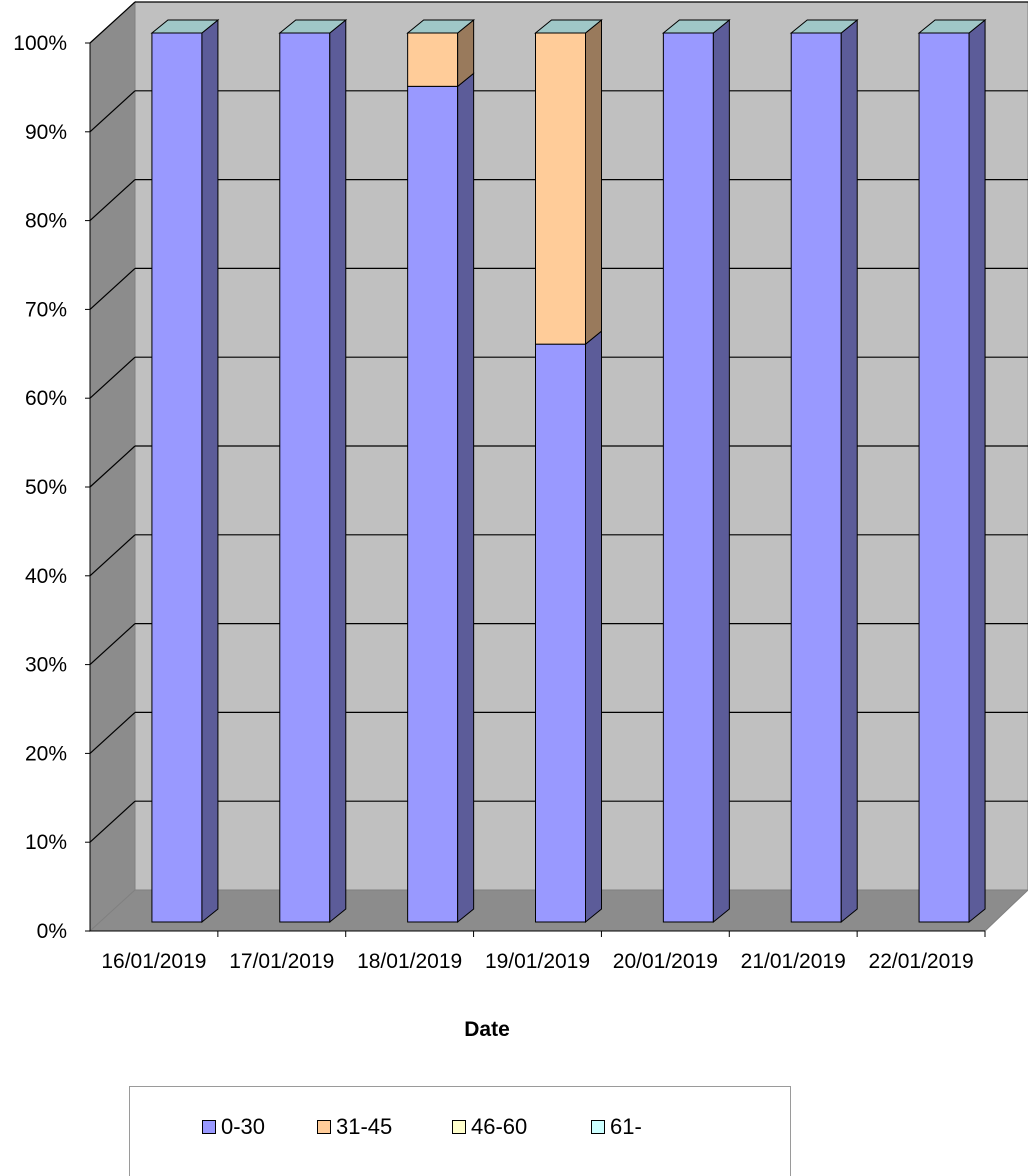 The width and height of the screenshot is (1028, 1176). What do you see at coordinates (568, 26) in the screenshot?
I see `bar-top-19/01/2019` at bounding box center [568, 26].